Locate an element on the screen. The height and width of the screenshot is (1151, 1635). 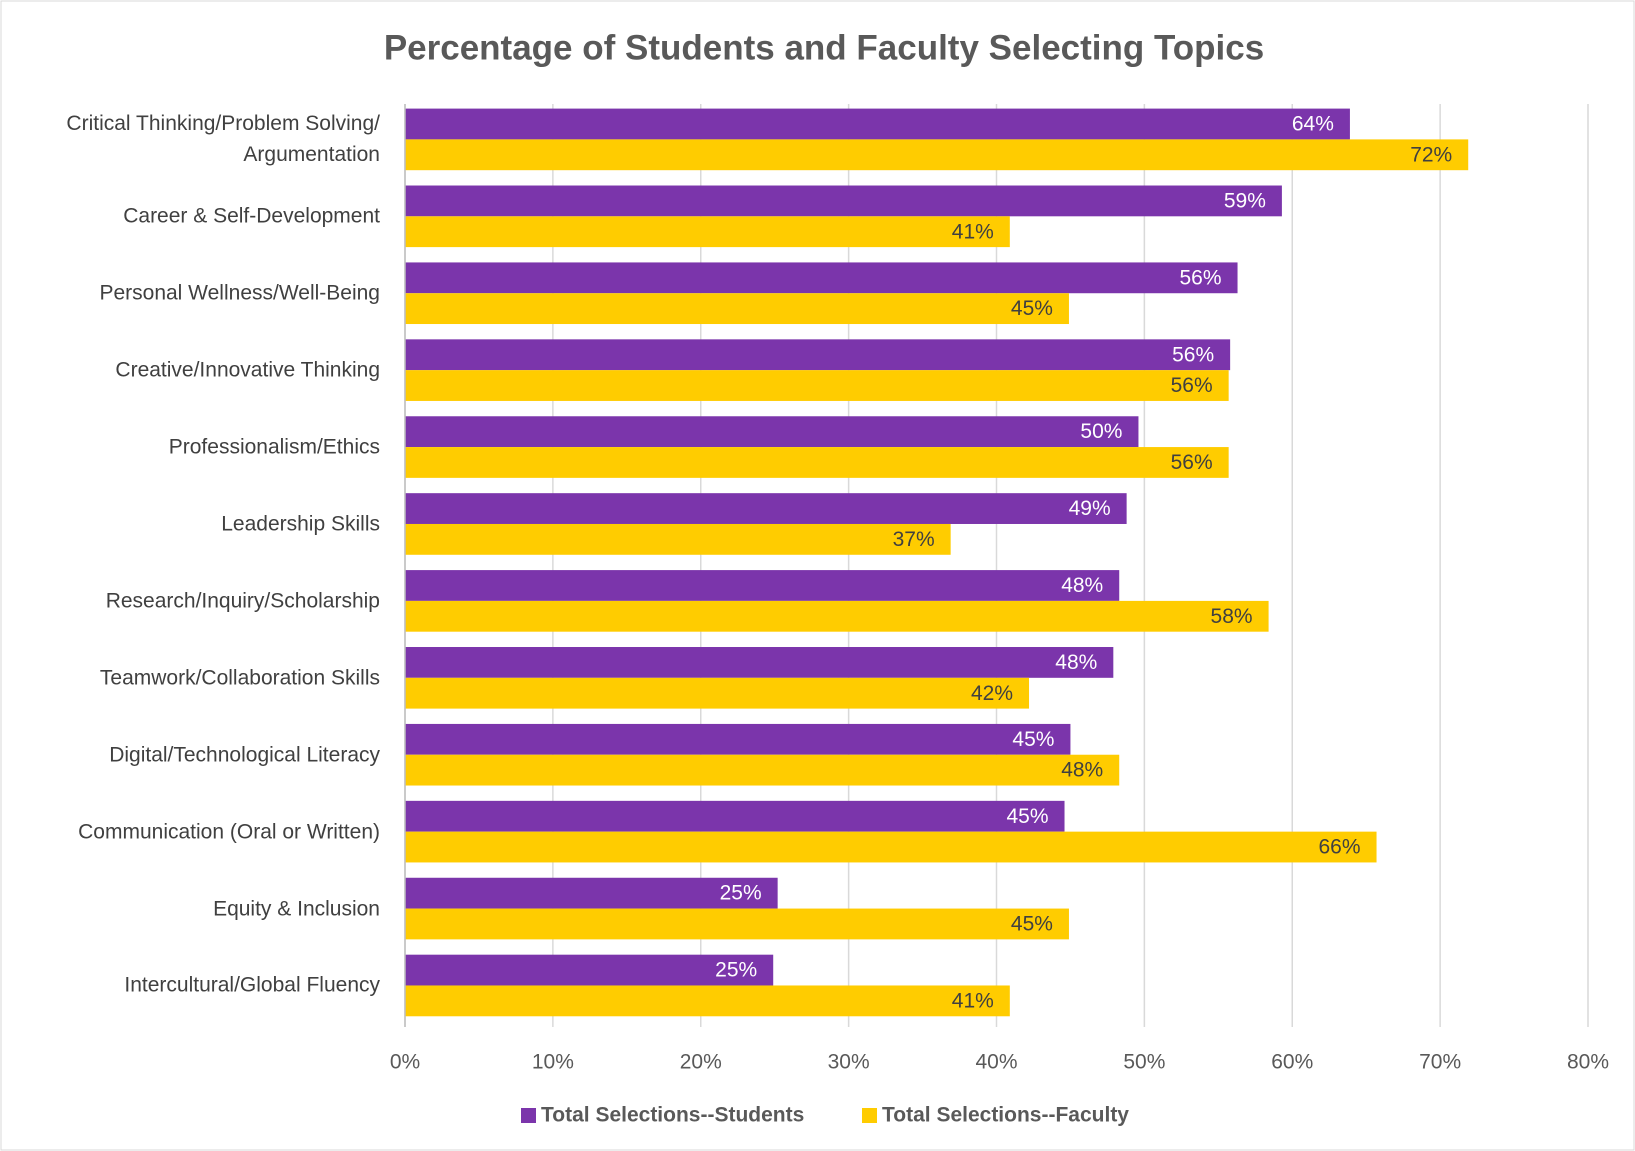
data-label: 64% is located at coordinates (1313, 124).